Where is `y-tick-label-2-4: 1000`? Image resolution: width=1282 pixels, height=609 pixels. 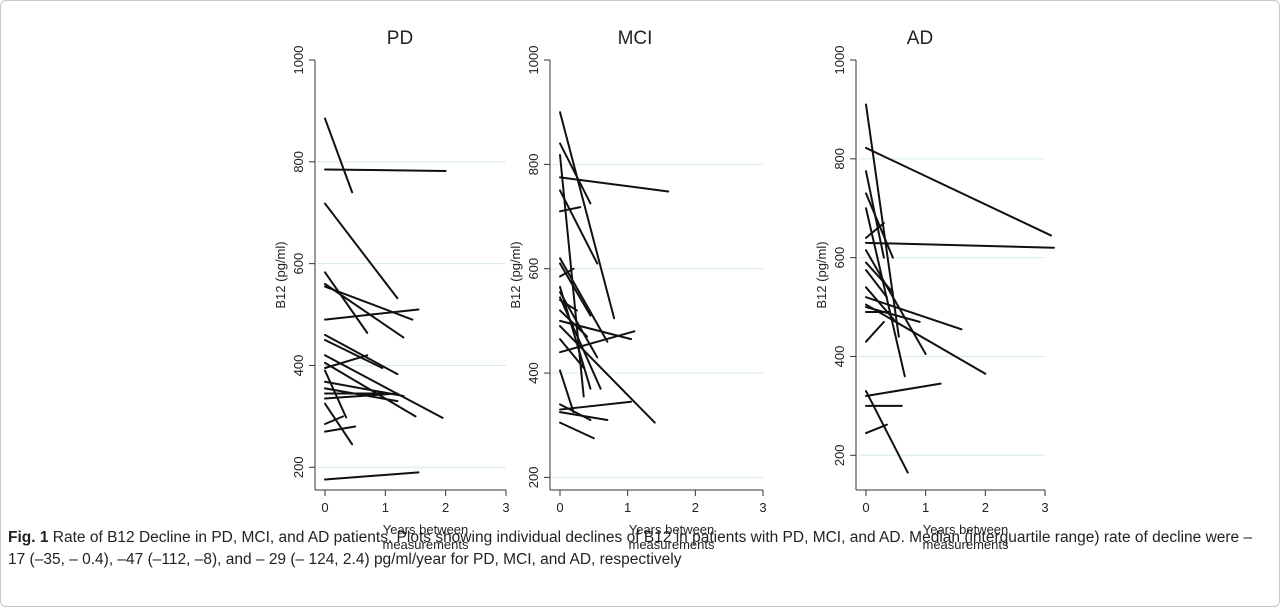 y-tick-label-2-4: 1000 is located at coordinates (839, 60).